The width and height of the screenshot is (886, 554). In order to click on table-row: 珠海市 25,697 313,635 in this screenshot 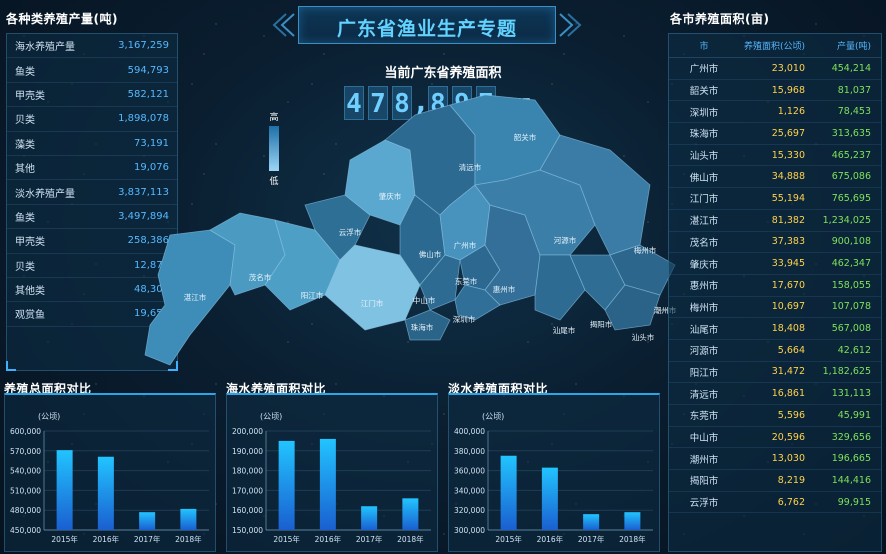, I will do `click(775, 134)`.